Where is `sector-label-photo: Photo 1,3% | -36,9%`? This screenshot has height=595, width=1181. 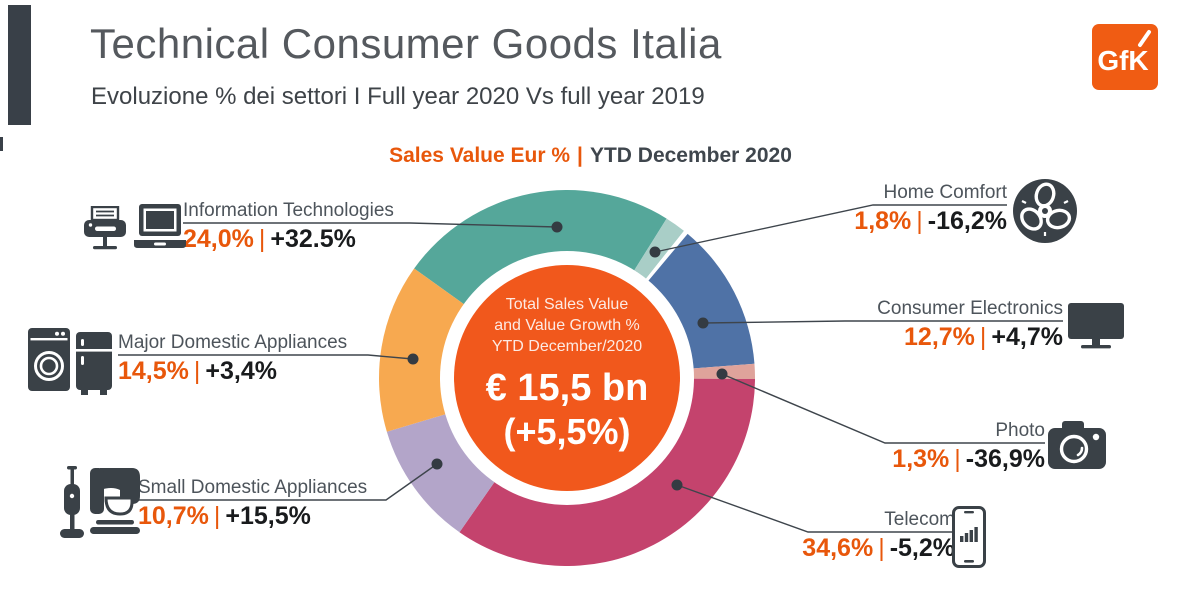 sector-label-photo: Photo 1,3% | -36,9% is located at coordinates (920, 447).